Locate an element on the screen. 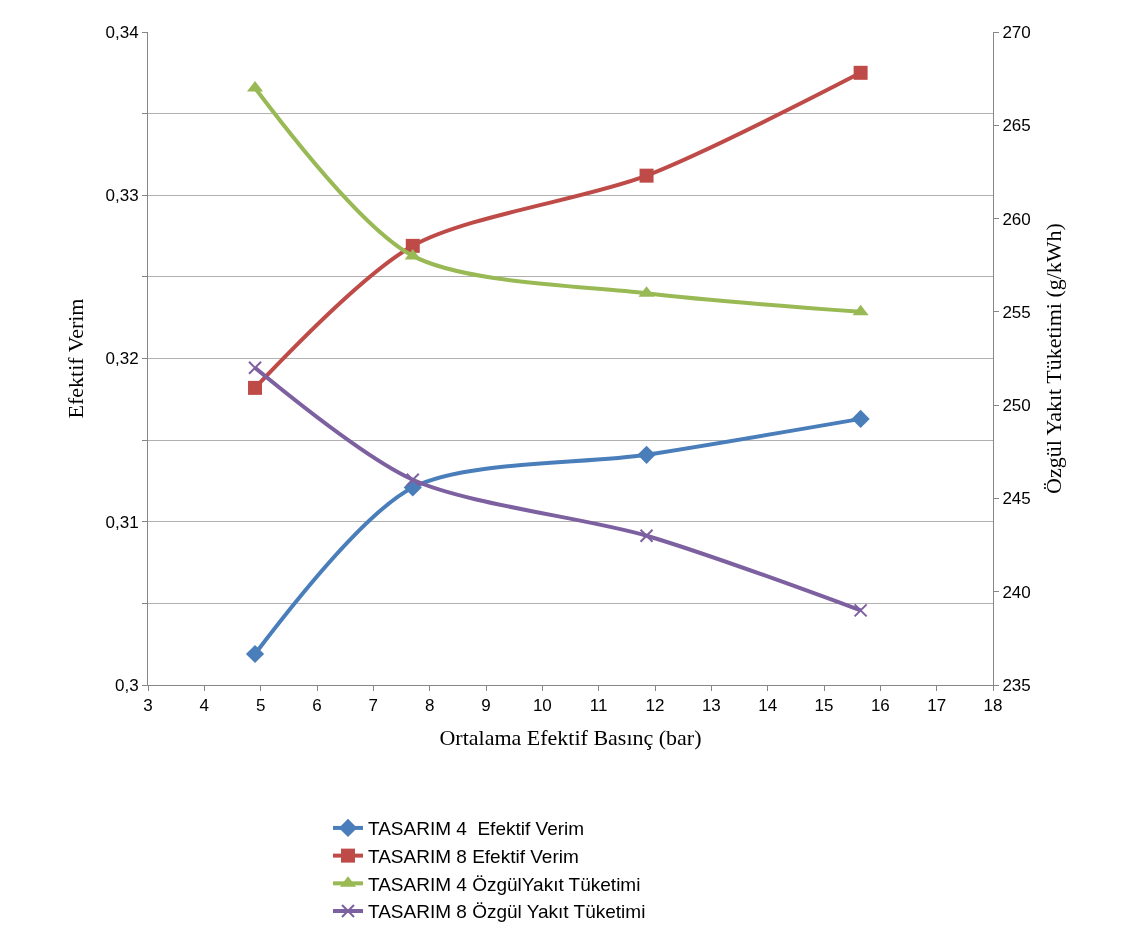 The width and height of the screenshot is (1130, 942). x-tick-label: 7 is located at coordinates (373, 706).